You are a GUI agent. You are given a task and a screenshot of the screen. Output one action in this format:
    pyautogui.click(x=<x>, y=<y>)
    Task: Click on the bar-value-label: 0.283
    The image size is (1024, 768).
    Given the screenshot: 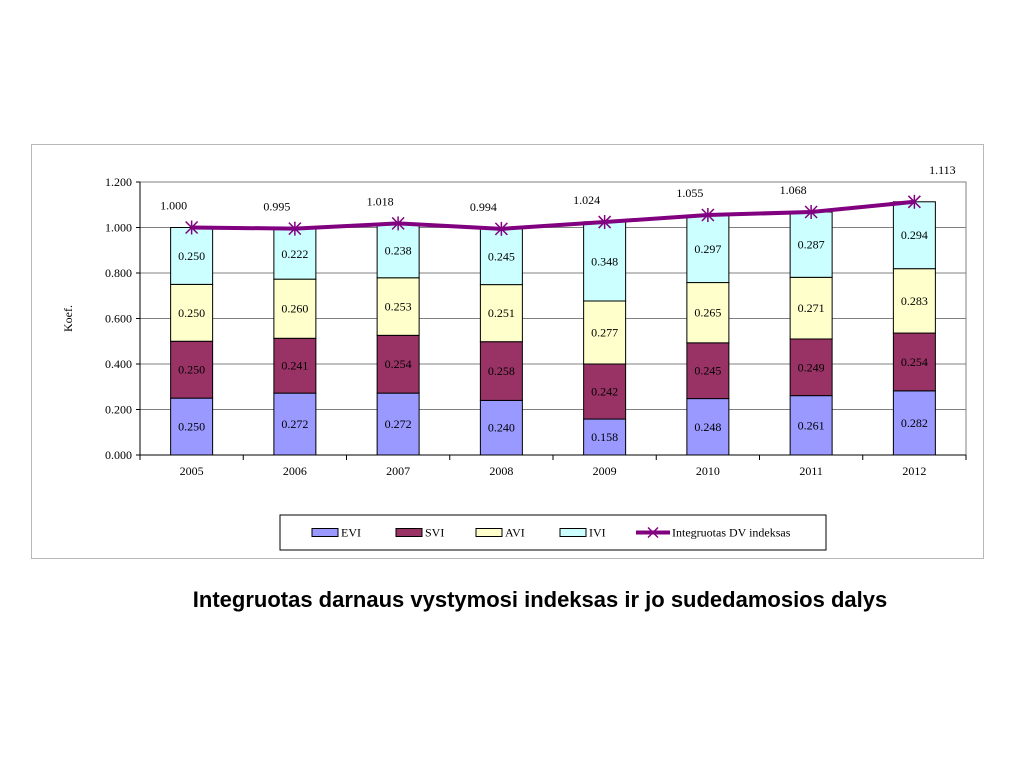 What is the action you would take?
    pyautogui.click(x=914, y=301)
    